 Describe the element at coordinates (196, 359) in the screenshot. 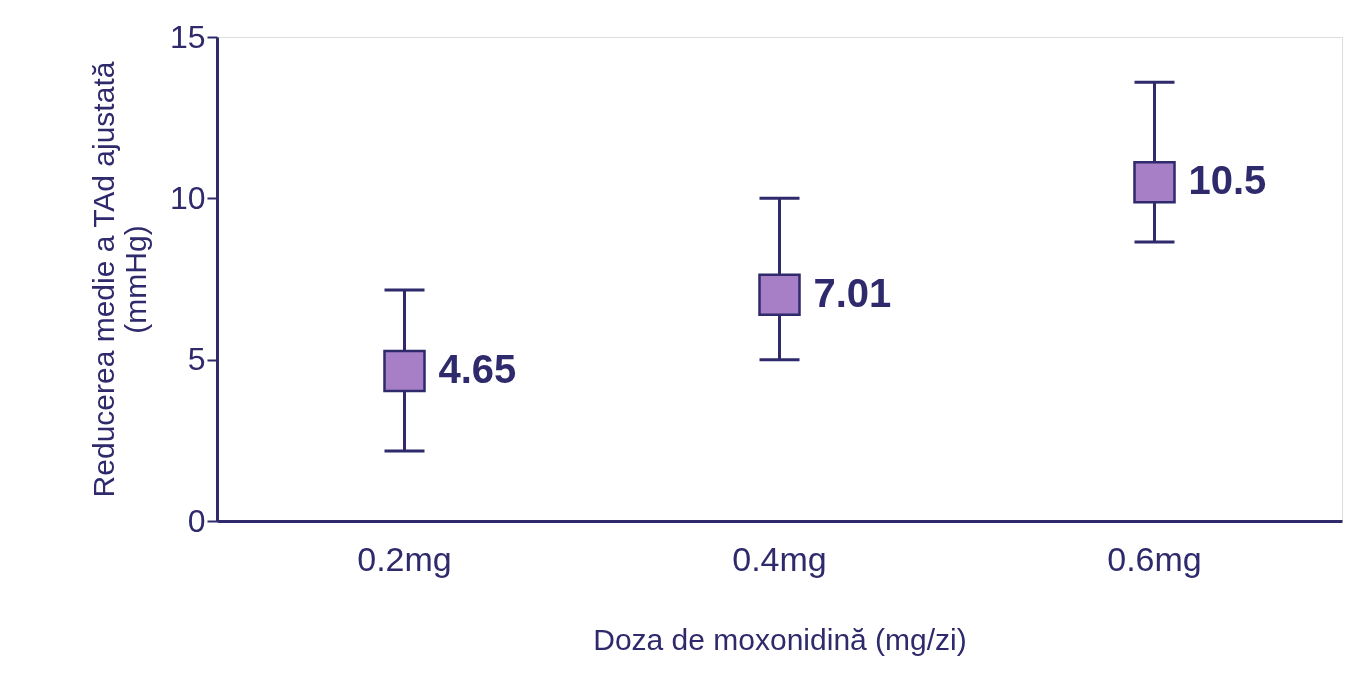

I see `y-tick-label: 5` at that location.